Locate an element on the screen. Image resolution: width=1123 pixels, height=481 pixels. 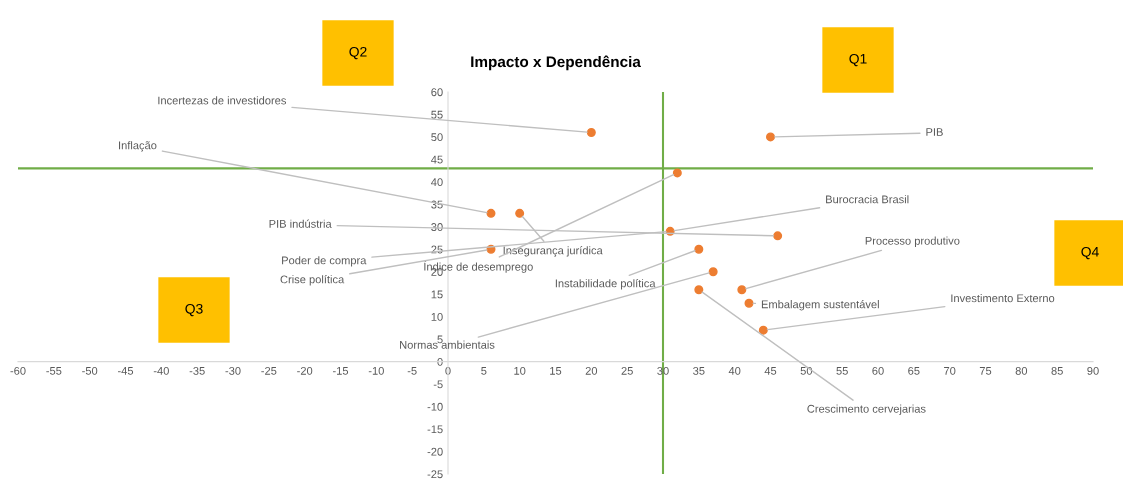
y-tick-label: -25 is located at coordinates (435, 474).